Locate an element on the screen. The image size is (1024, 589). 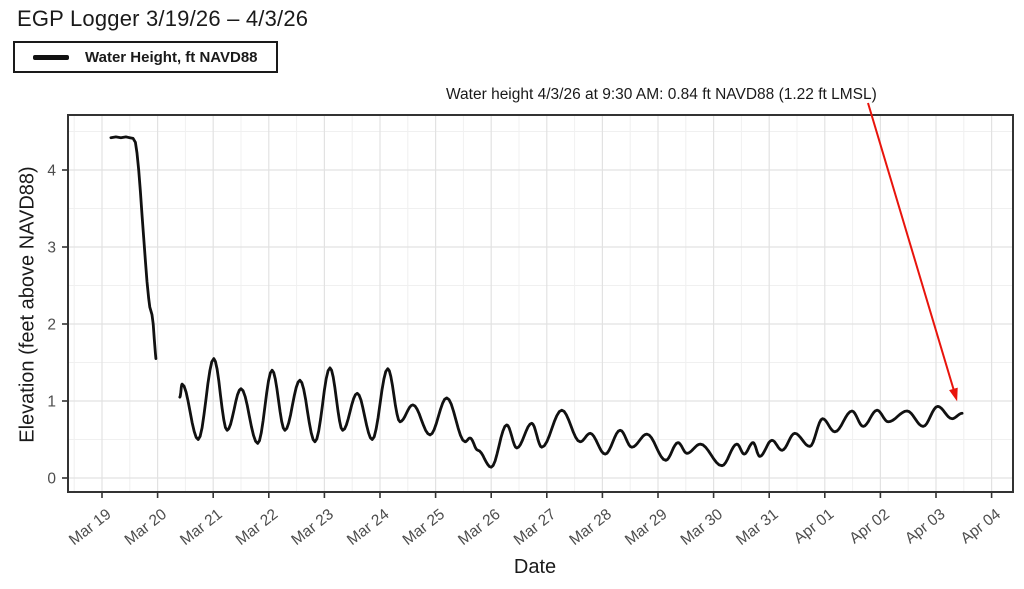
legend: Water Height, ft NAVD88 is located at coordinates (145, 57).